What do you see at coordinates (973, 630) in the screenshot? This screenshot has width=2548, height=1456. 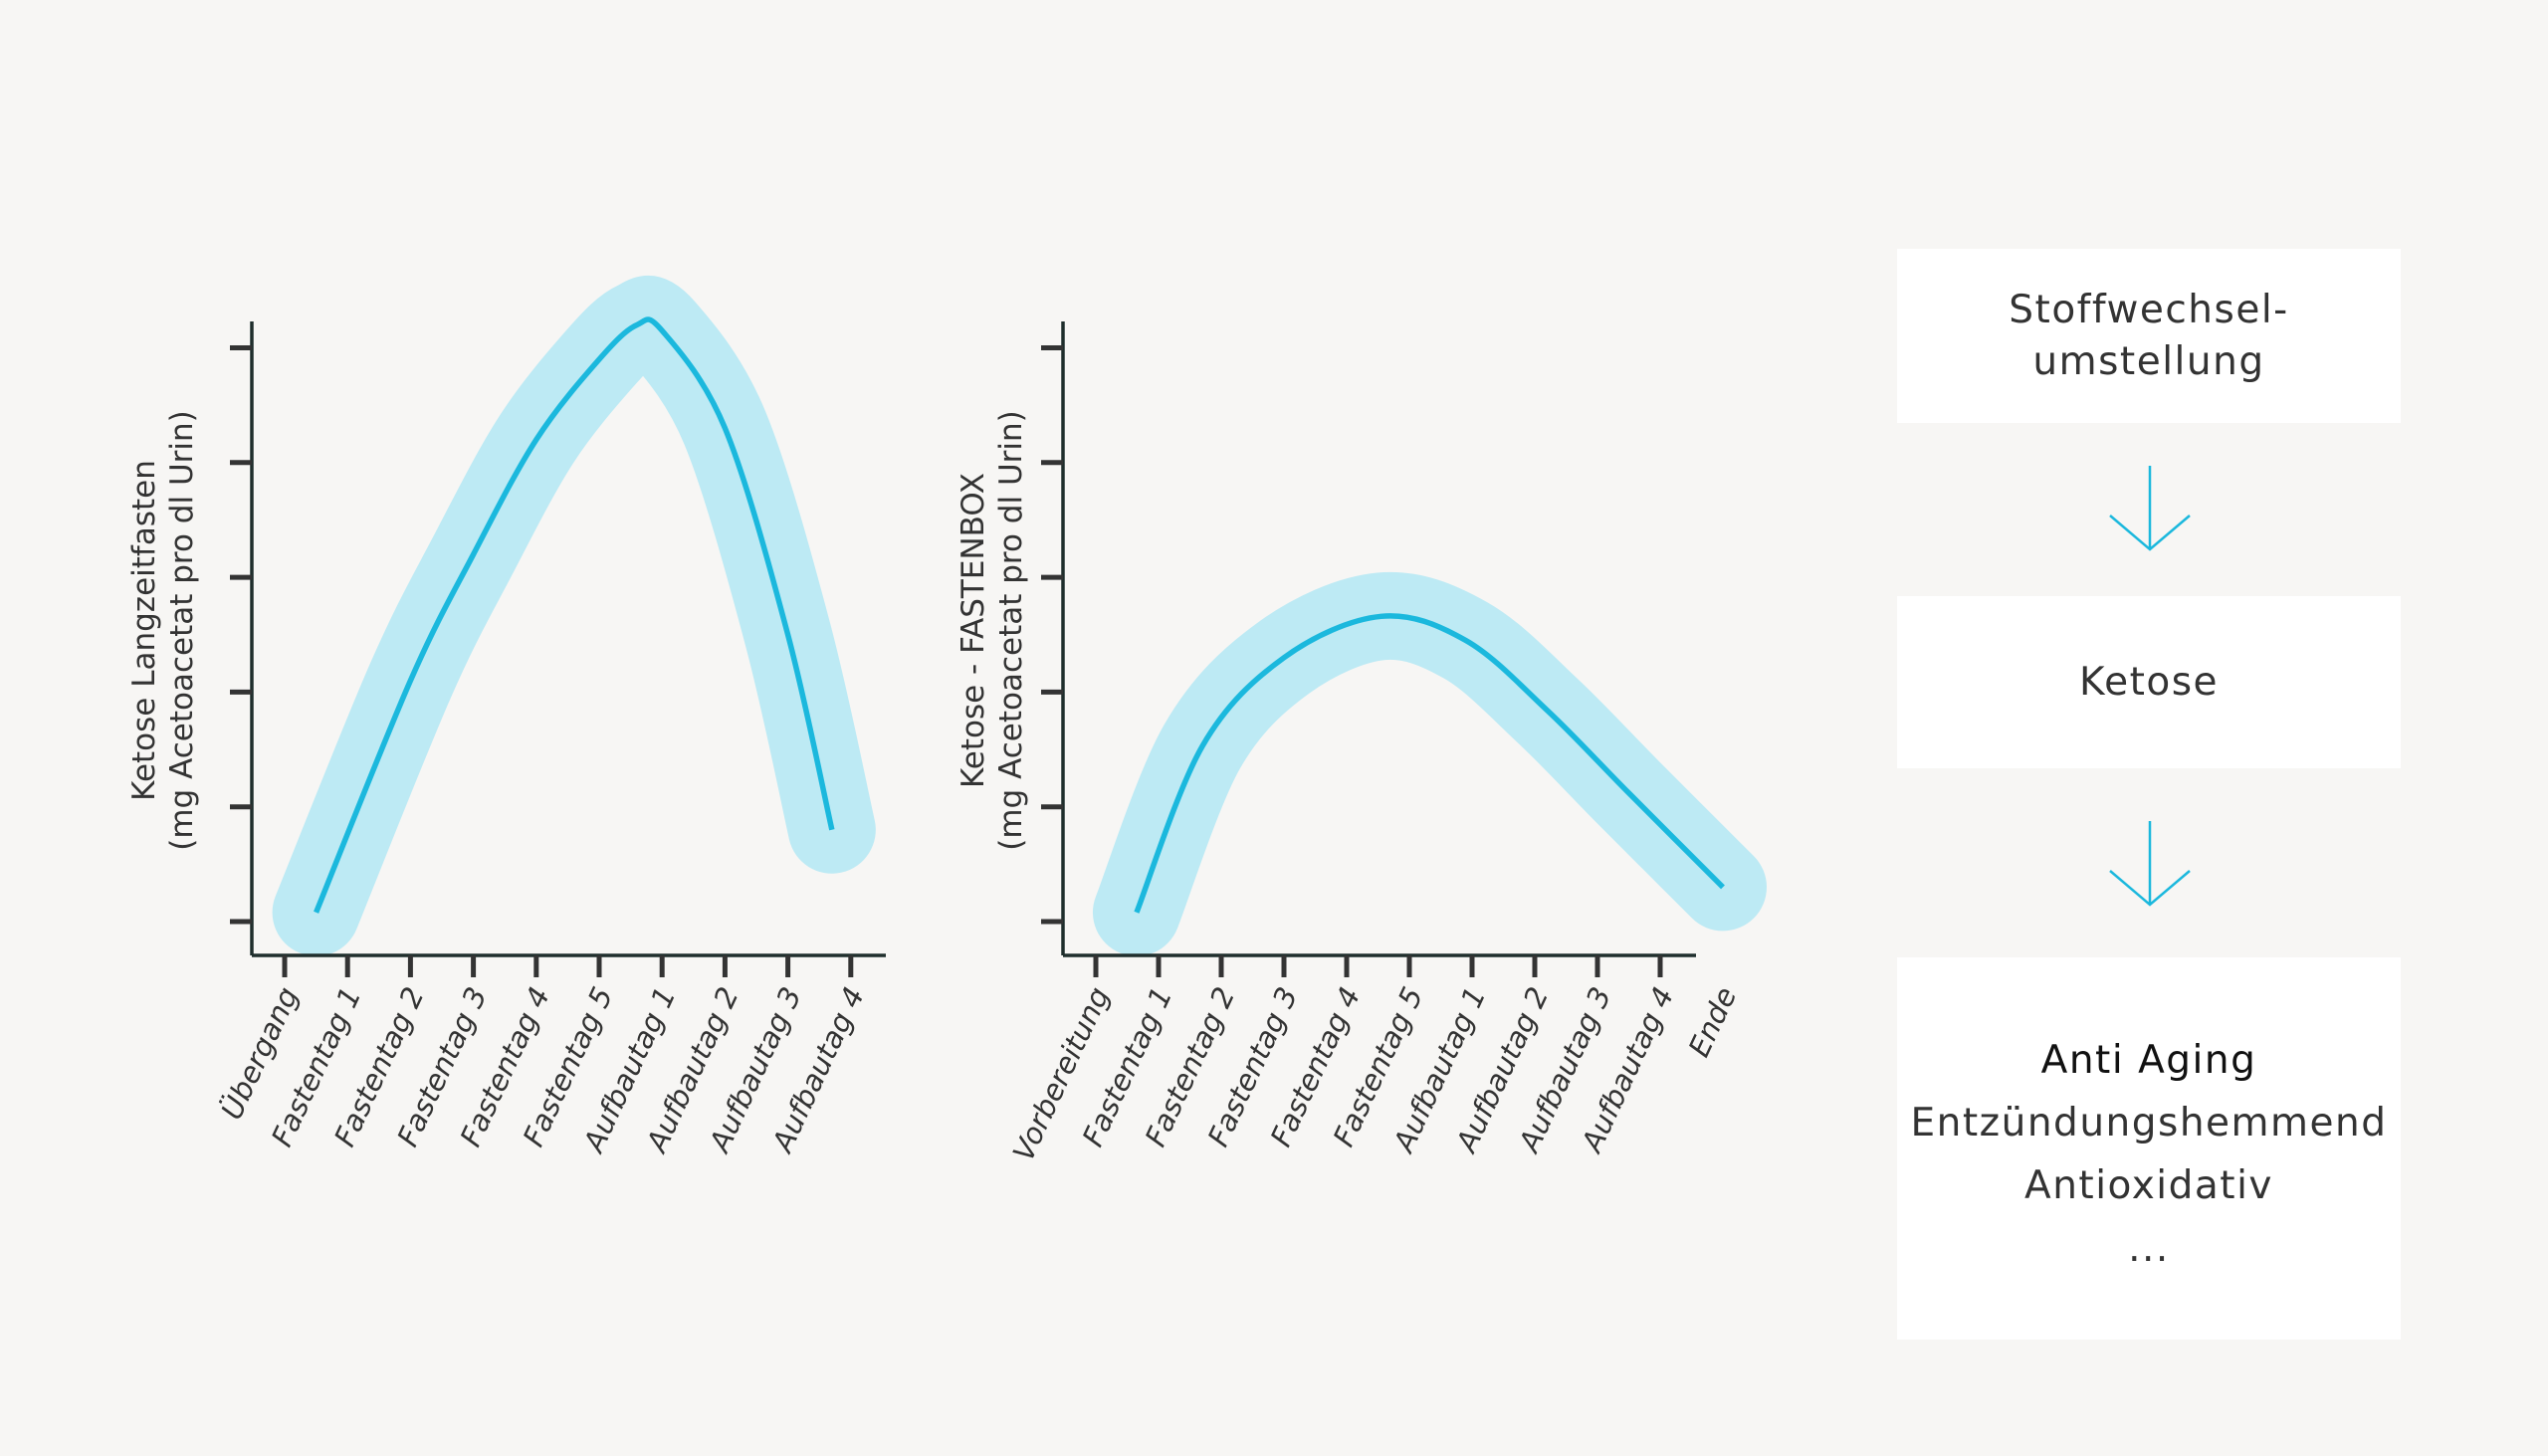 I see `y-axis-title-line: Ketose - FASTENBOX` at bounding box center [973, 630].